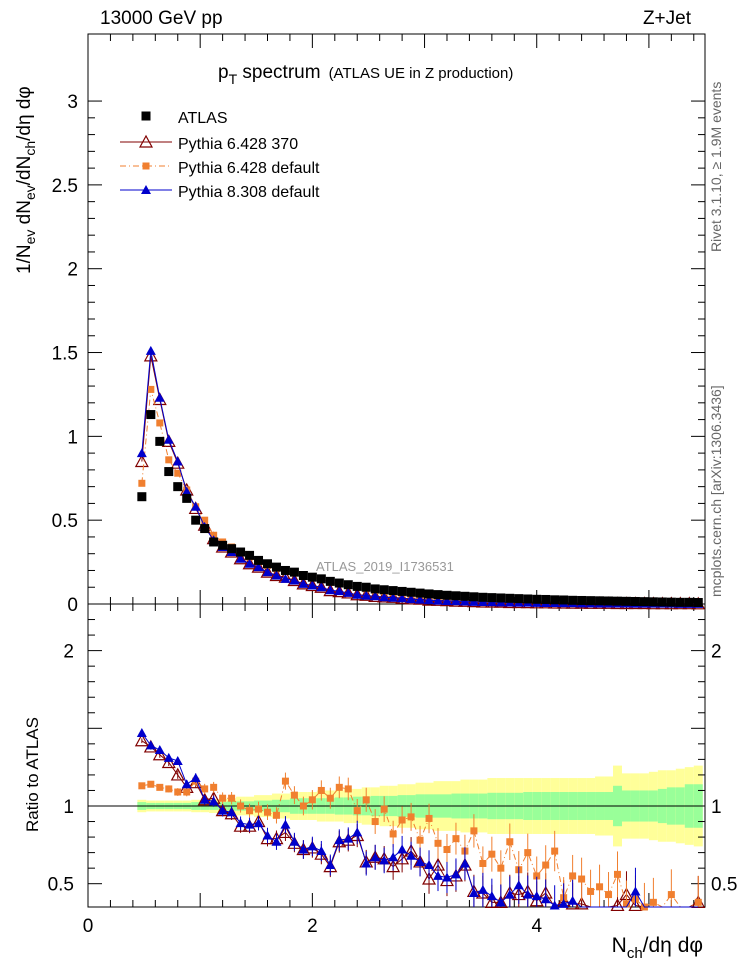 Image resolution: width=746 pixels, height=972 pixels. I want to click on y-tick-label: 3, so click(72, 102).